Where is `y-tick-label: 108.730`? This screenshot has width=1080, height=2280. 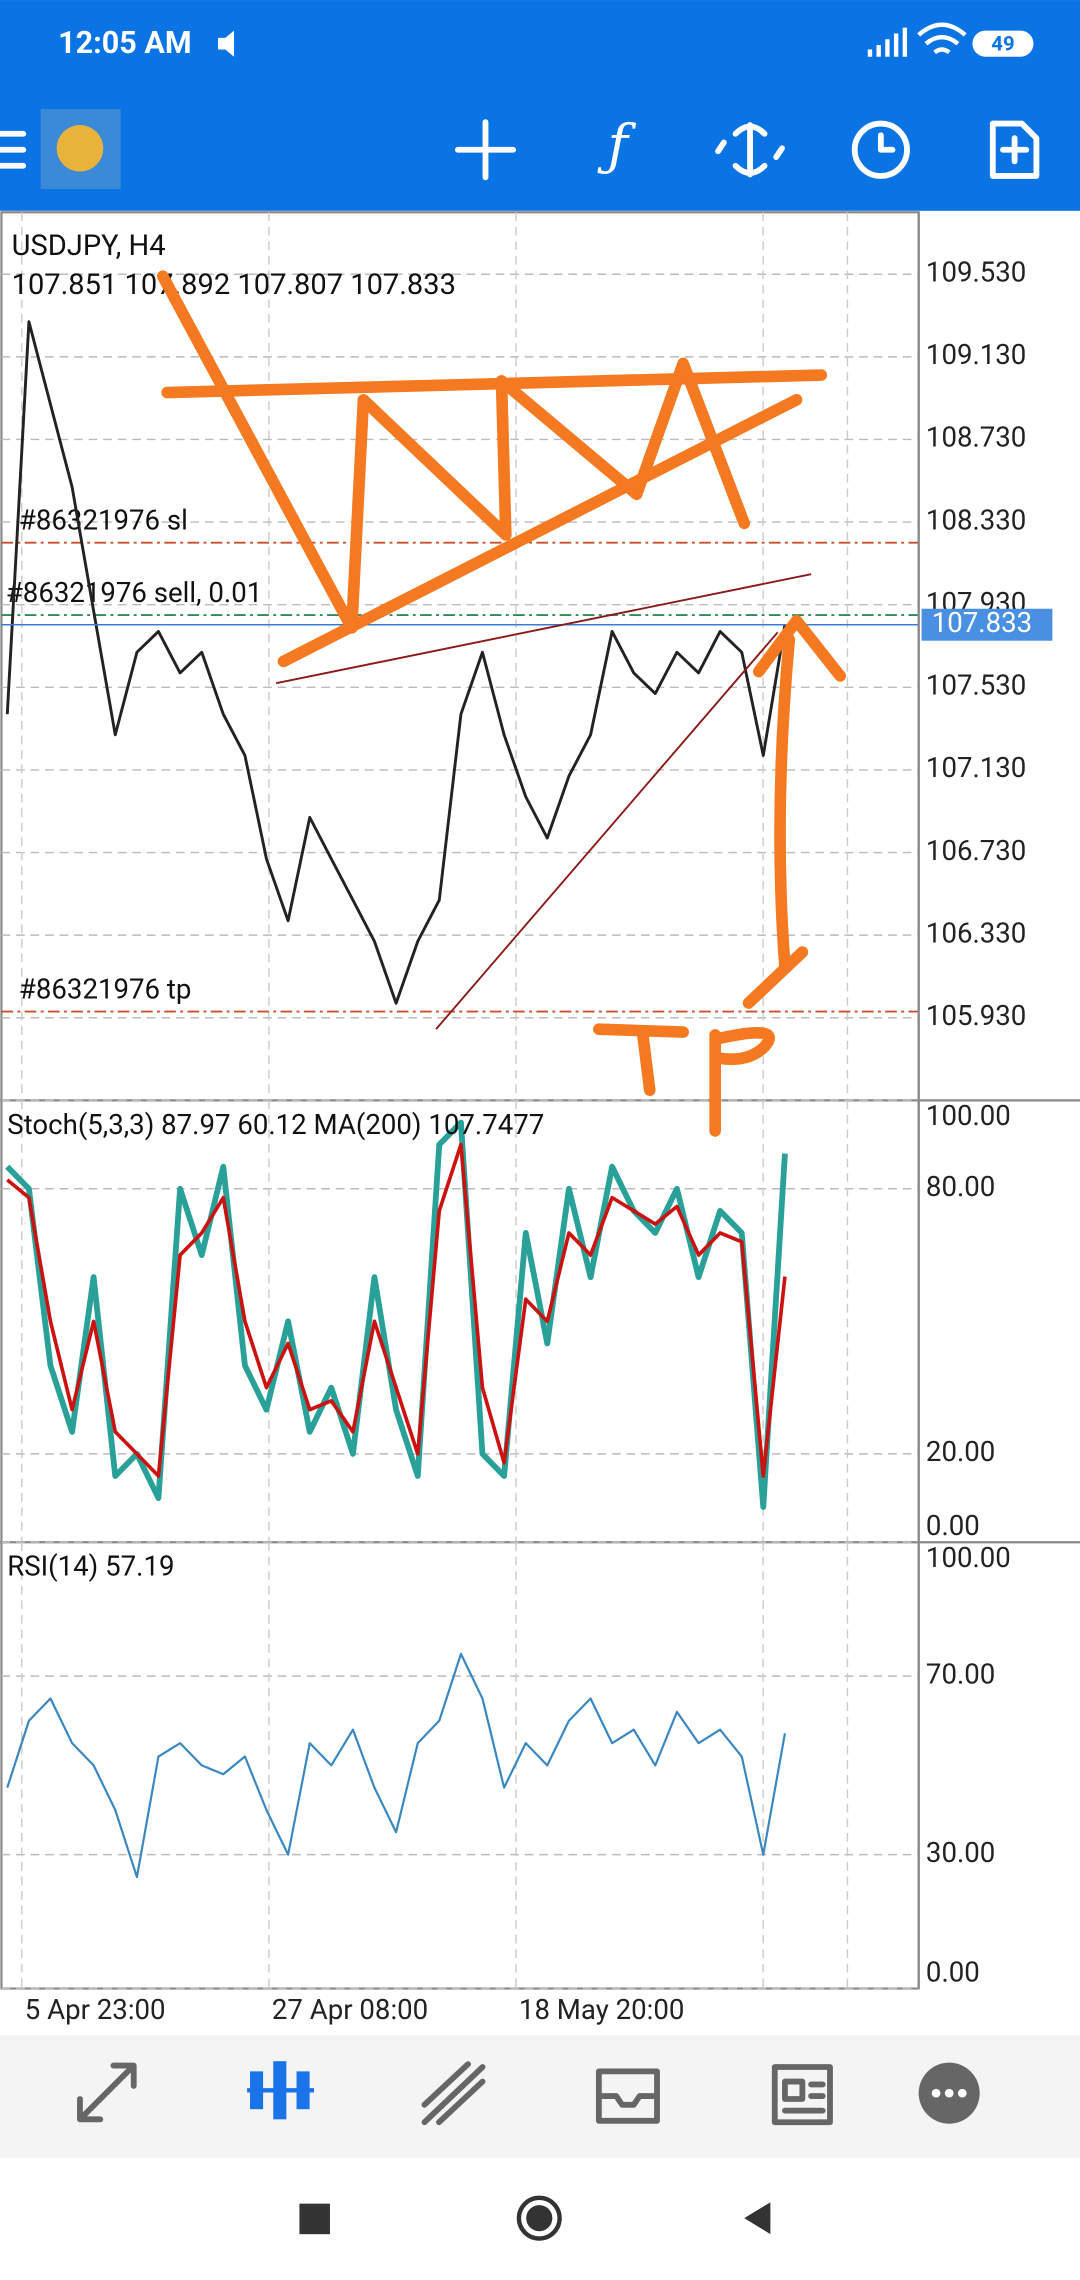
y-tick-label: 108.730 is located at coordinates (976, 437).